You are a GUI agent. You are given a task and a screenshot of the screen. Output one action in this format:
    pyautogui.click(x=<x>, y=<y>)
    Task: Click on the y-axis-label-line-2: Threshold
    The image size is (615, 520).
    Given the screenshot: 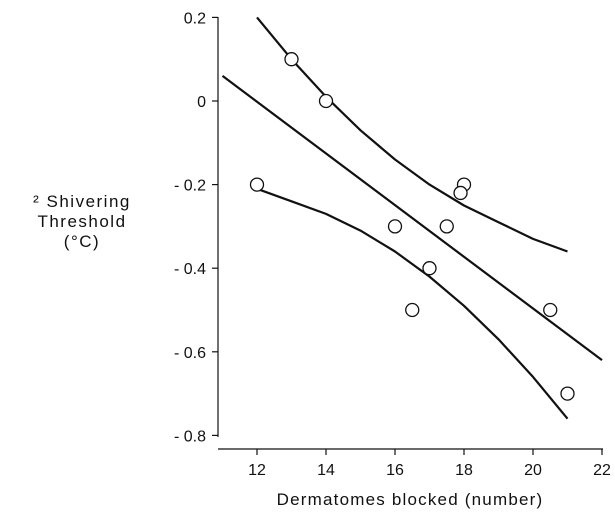 What is the action you would take?
    pyautogui.click(x=82, y=221)
    